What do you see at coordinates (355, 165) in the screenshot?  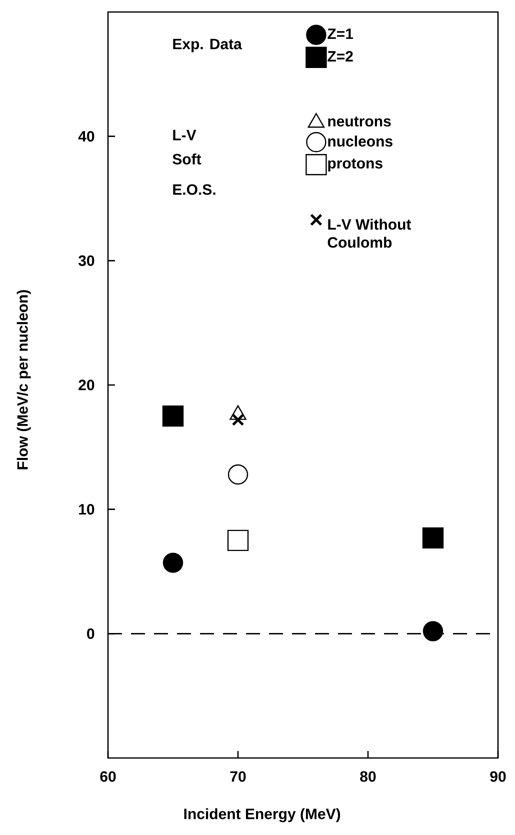 I see `legend-label: protons` at bounding box center [355, 165].